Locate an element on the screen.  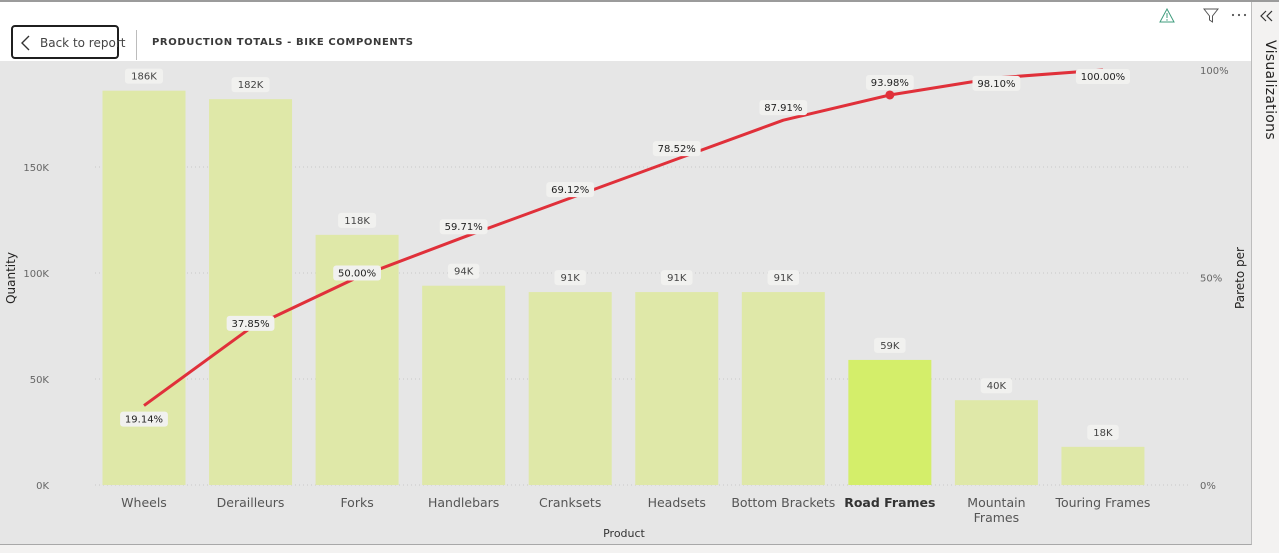
x-tick-label: Handlebars is located at coordinates (463, 502).